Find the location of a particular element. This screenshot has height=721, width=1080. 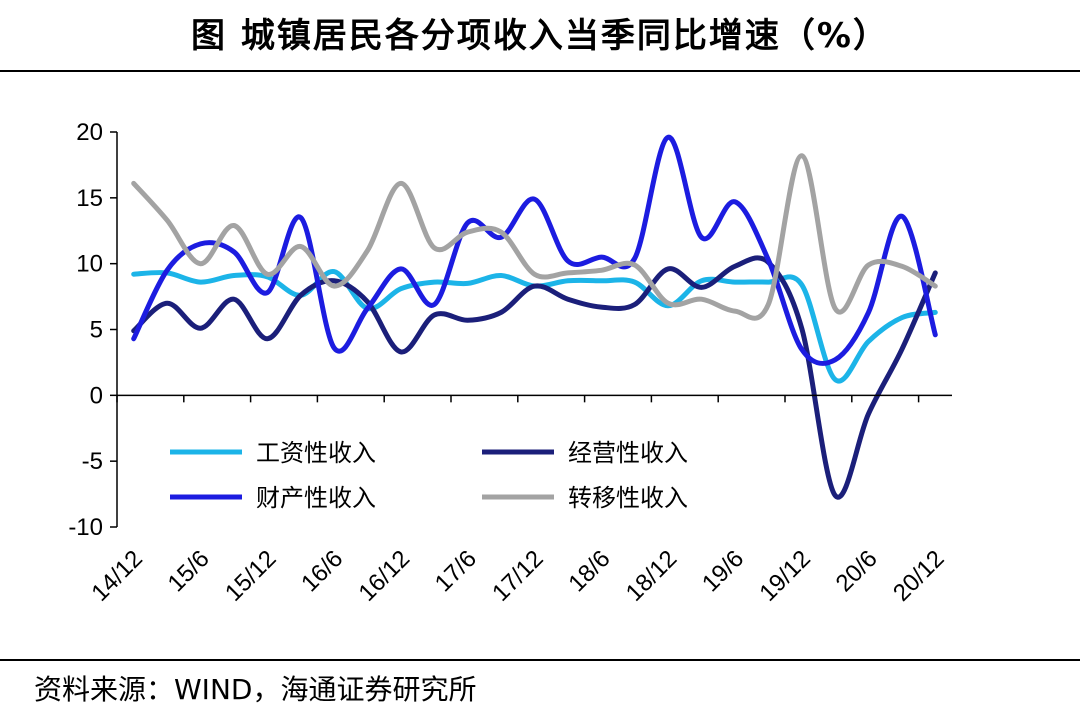

y-tick-label: 20 is located at coordinates (89, 132).